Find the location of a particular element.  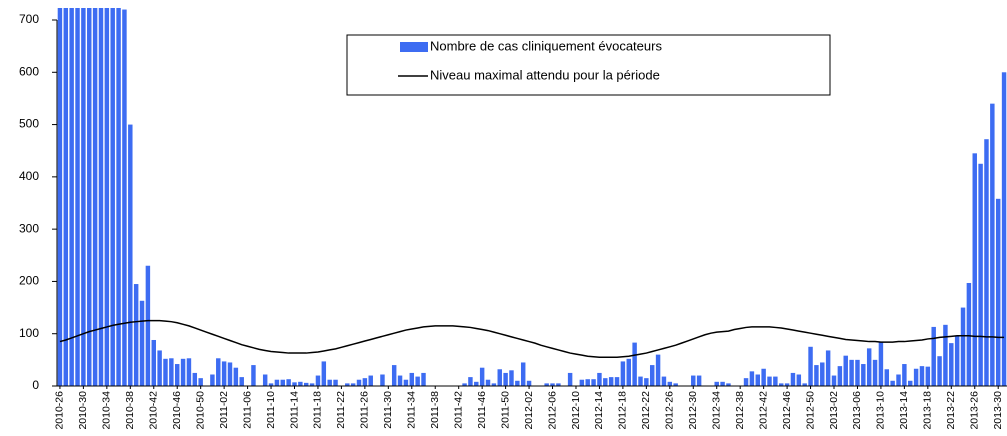

x-tick-label: 2010-46 is located at coordinates (177, 410).